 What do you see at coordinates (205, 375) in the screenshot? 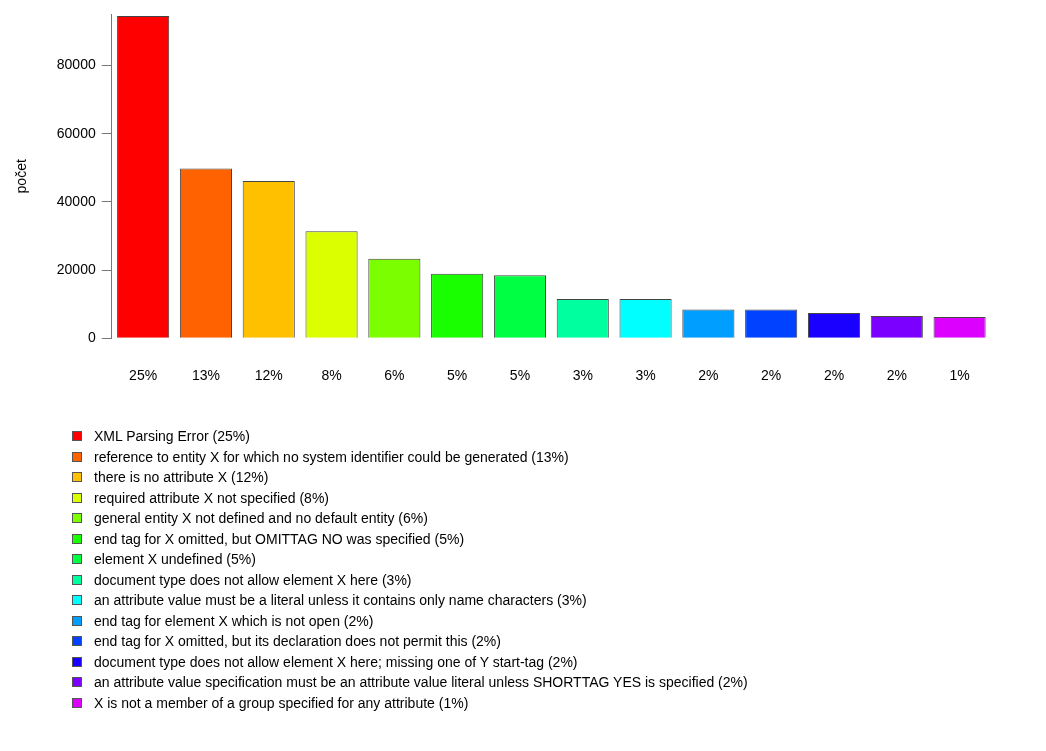
I see `x-tick-label: 13%` at bounding box center [205, 375].